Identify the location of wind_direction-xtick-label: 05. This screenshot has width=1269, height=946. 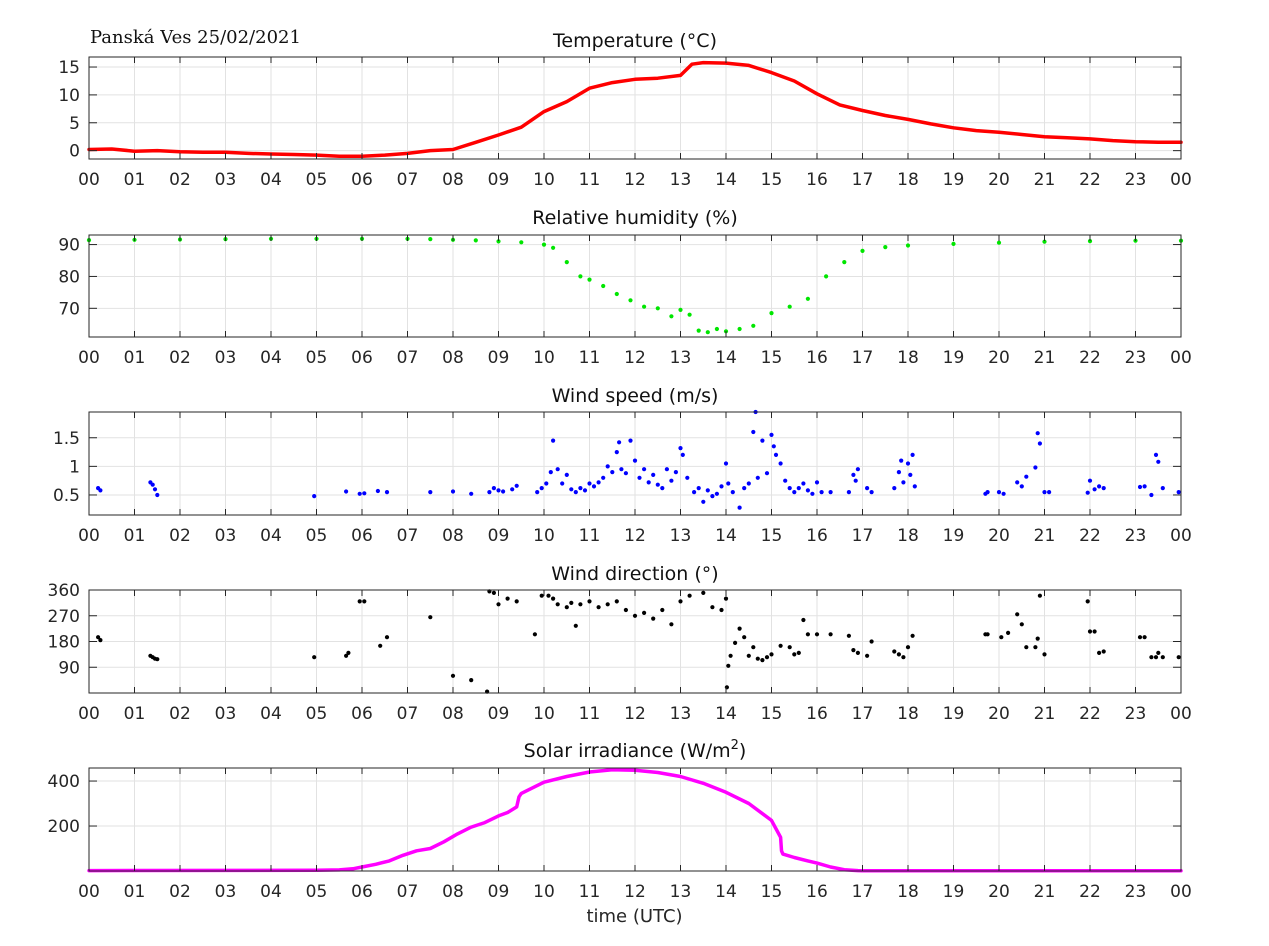
(317, 714).